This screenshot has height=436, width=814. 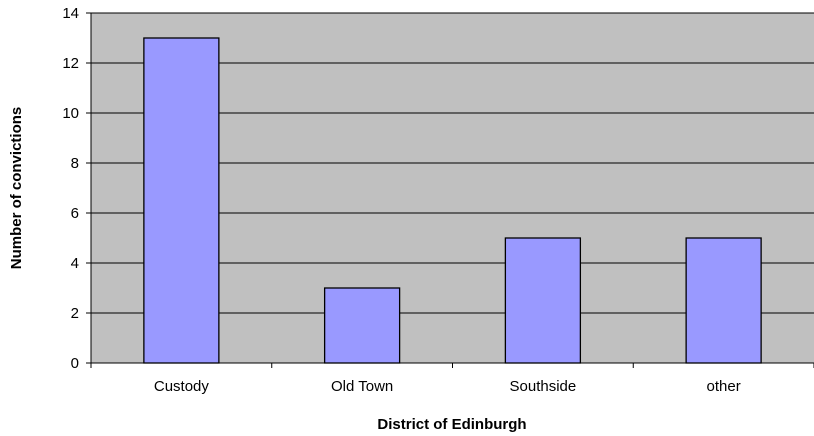 I want to click on x-axis-ticks: Custody Old Town Southside other, so click(x=452, y=379).